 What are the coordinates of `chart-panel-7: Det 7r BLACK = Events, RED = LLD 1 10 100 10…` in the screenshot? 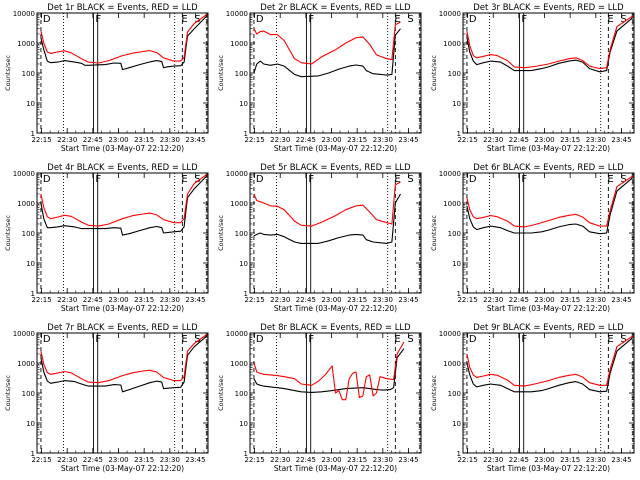 It's located at (106, 398).